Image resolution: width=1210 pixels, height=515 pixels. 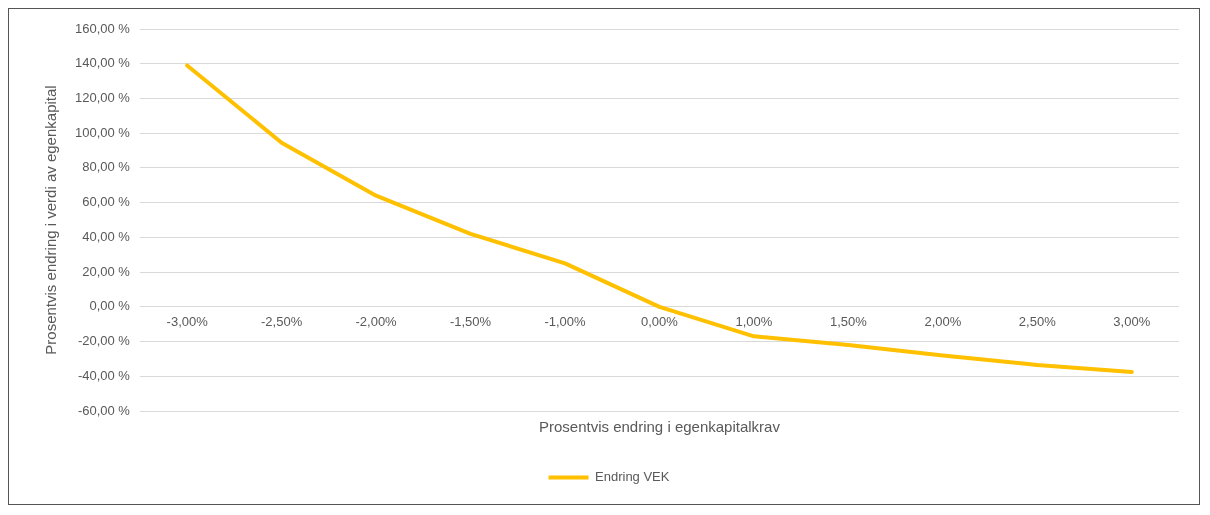 What do you see at coordinates (103, 98) in the screenshot?
I see `y-tick-label: 120,00 %` at bounding box center [103, 98].